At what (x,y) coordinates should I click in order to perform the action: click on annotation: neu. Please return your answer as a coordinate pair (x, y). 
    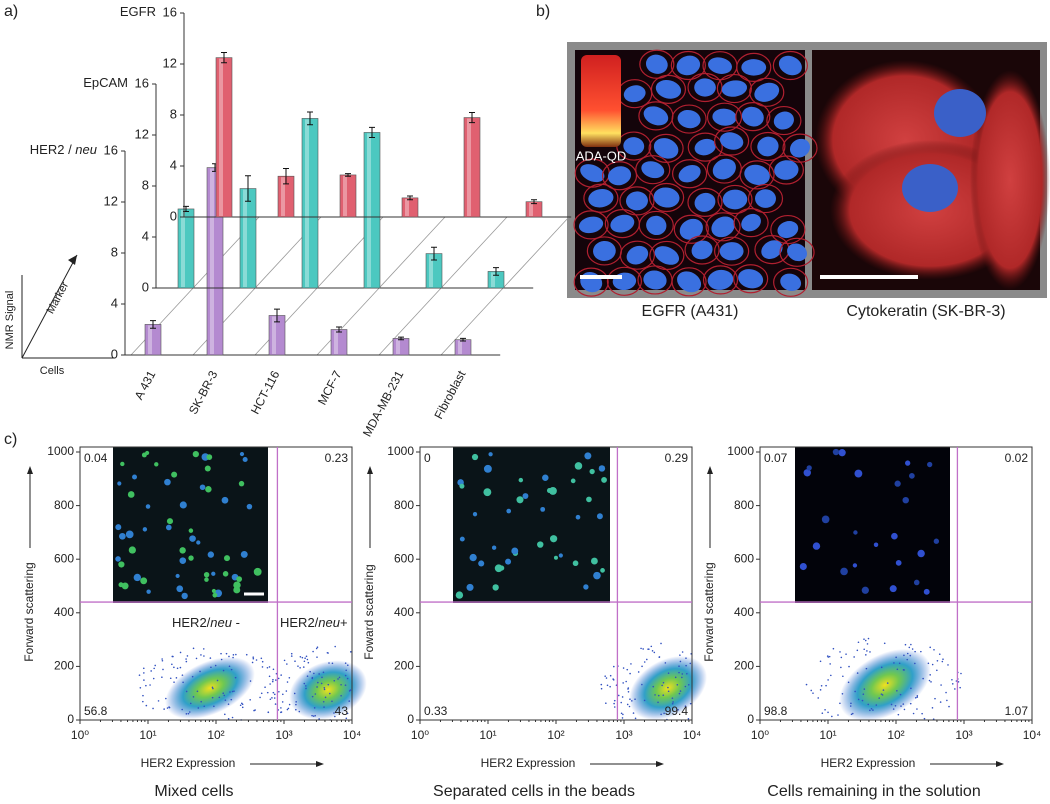
    Looking at the image, I should click on (329, 622).